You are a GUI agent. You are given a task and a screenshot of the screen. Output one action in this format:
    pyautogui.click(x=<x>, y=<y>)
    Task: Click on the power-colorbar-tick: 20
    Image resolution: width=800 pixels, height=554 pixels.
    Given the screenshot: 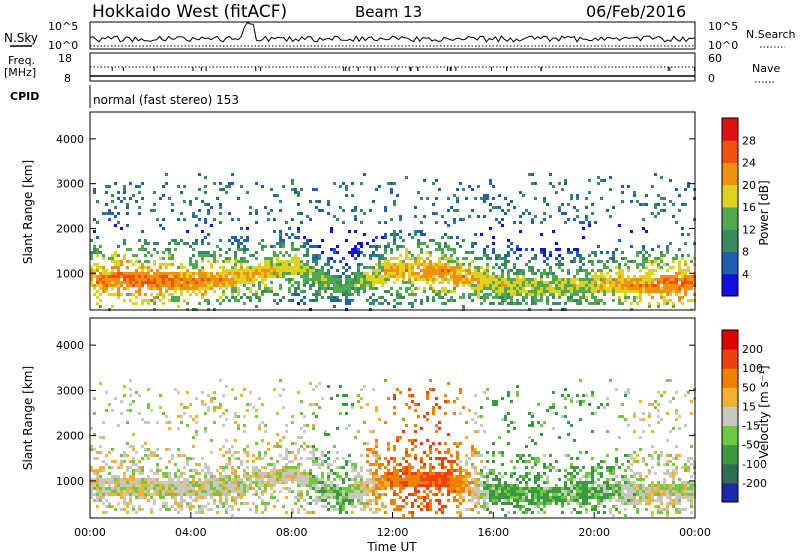 What is the action you would take?
    pyautogui.click(x=749, y=185)
    